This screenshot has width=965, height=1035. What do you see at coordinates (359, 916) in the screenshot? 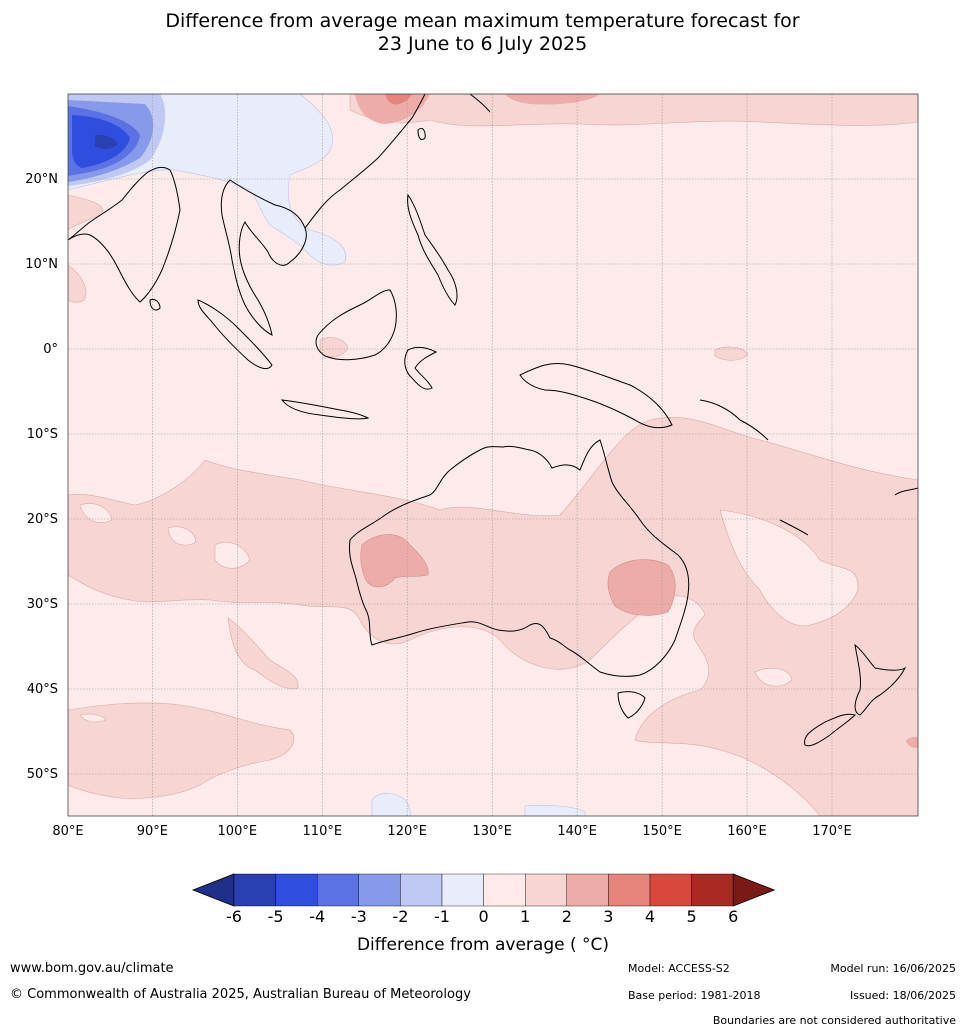
I see `colorbar-tick-label: -3` at bounding box center [359, 916].